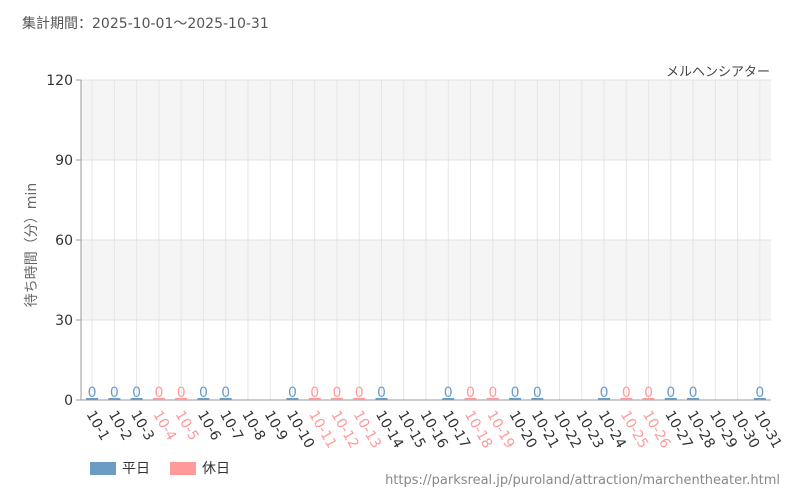 Image resolution: width=800 pixels, height=500 pixels. Describe the element at coordinates (68, 401) in the screenshot. I see `y-tick-label: 0` at that location.